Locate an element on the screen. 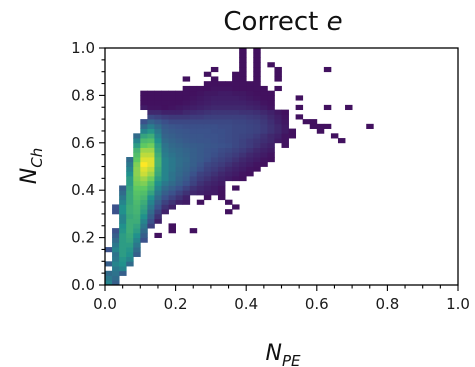 This screenshot has width=475, height=367. y-tick-label: 1.0 is located at coordinates (83, 48).